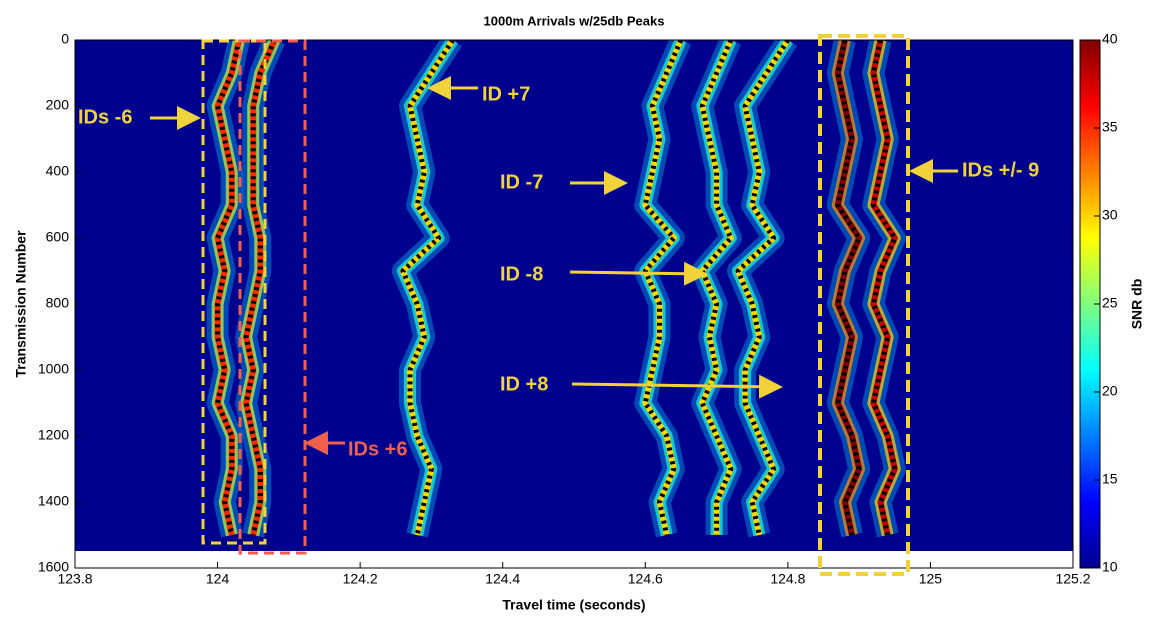 Image resolution: width=1159 pixels, height=618 pixels. I want to click on annotation: ID -7, so click(521, 182).